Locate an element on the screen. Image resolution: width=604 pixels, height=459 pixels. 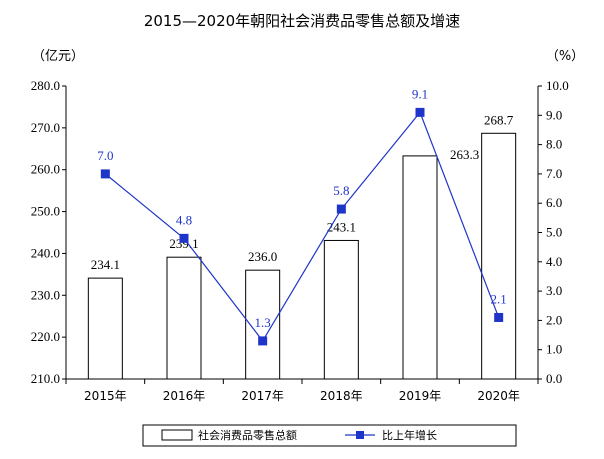
left-axis-unit: （亿元） is located at coordinates (58, 56).